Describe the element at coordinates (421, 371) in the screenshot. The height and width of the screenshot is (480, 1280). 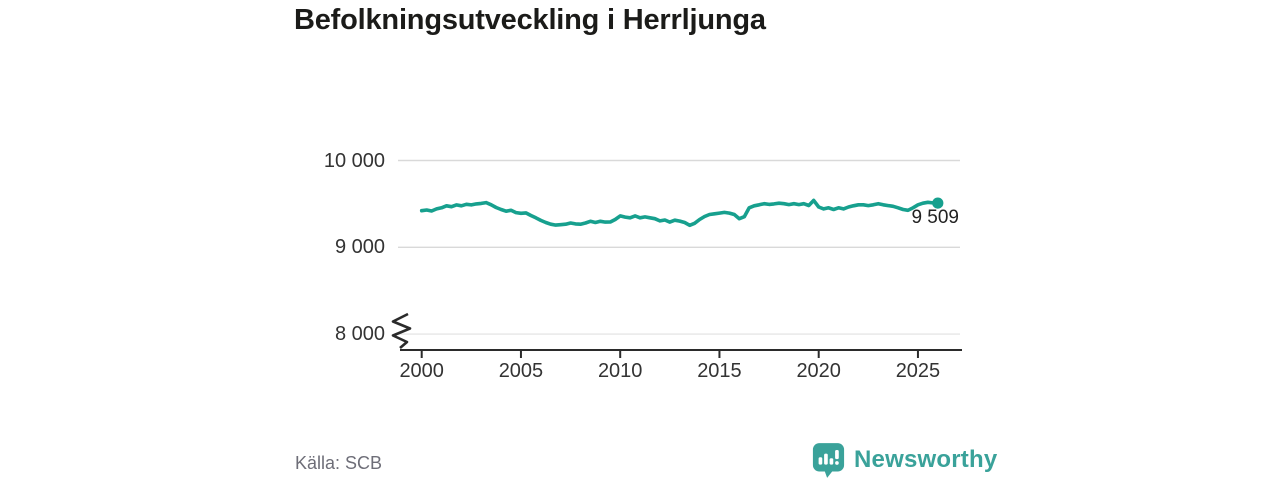
I see `x-axis-tick-label: 2000` at that location.